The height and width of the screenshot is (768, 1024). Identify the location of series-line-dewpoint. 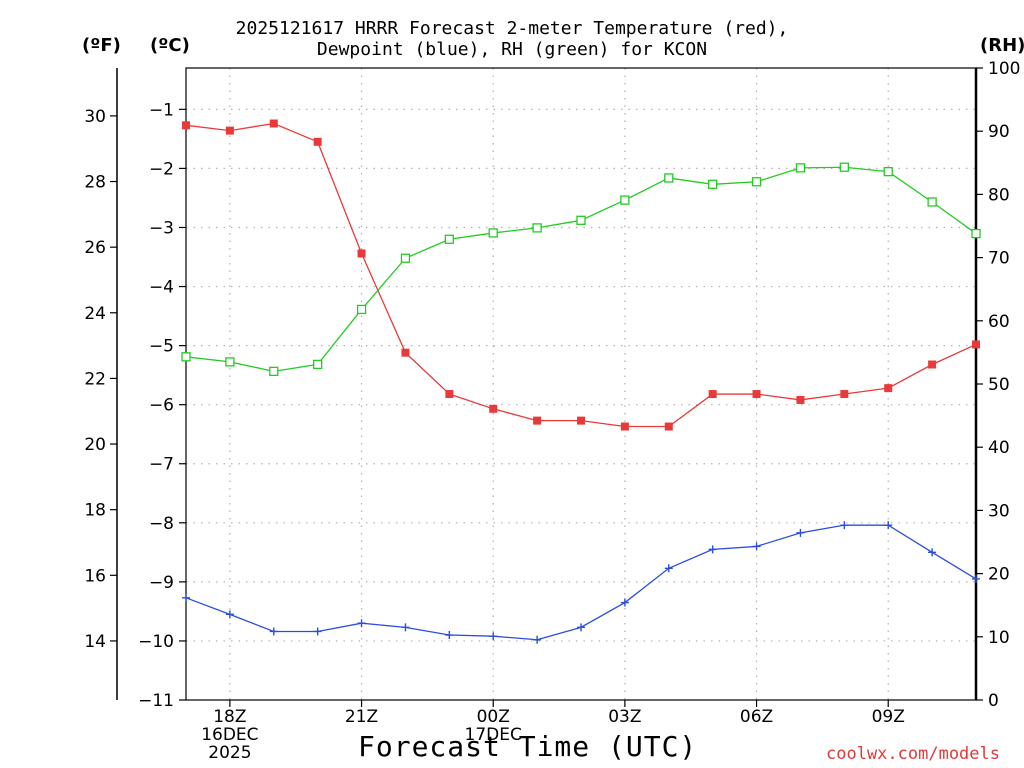
(581, 582).